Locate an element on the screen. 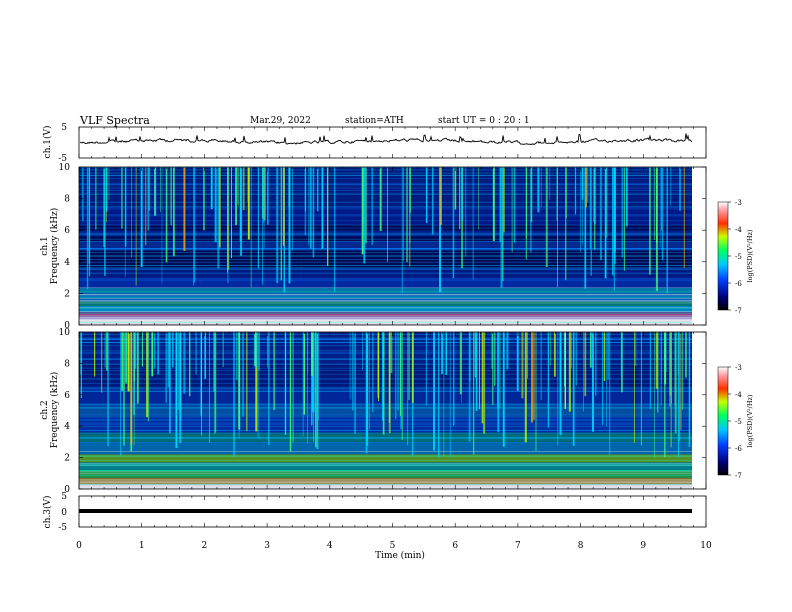 The width and height of the screenshot is (792, 612). ch1-ylabel: ch.1(V) is located at coordinates (47, 142).